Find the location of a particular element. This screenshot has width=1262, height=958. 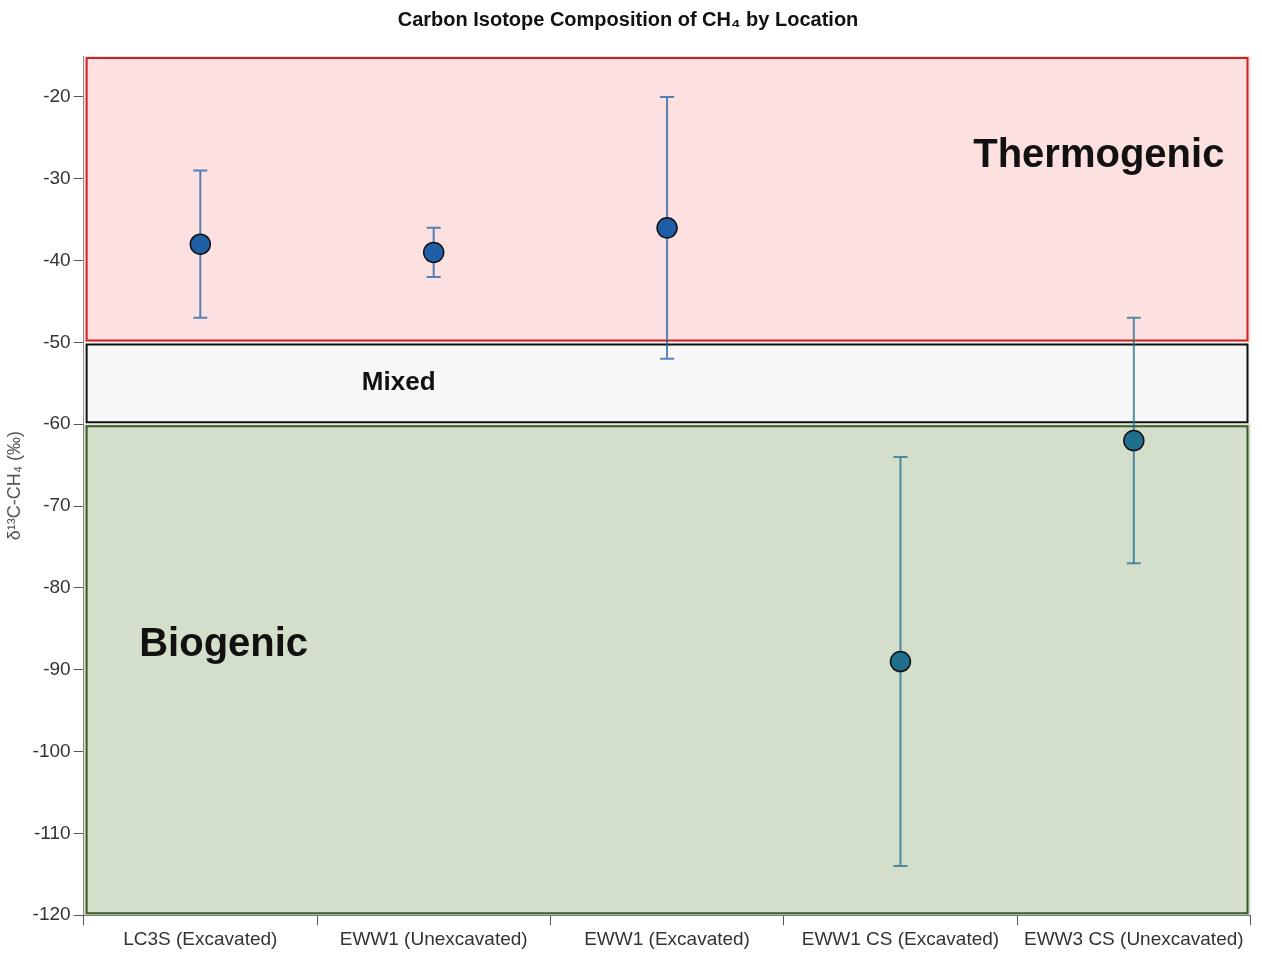

y-tick-label: -50 is located at coordinates (57, 341).